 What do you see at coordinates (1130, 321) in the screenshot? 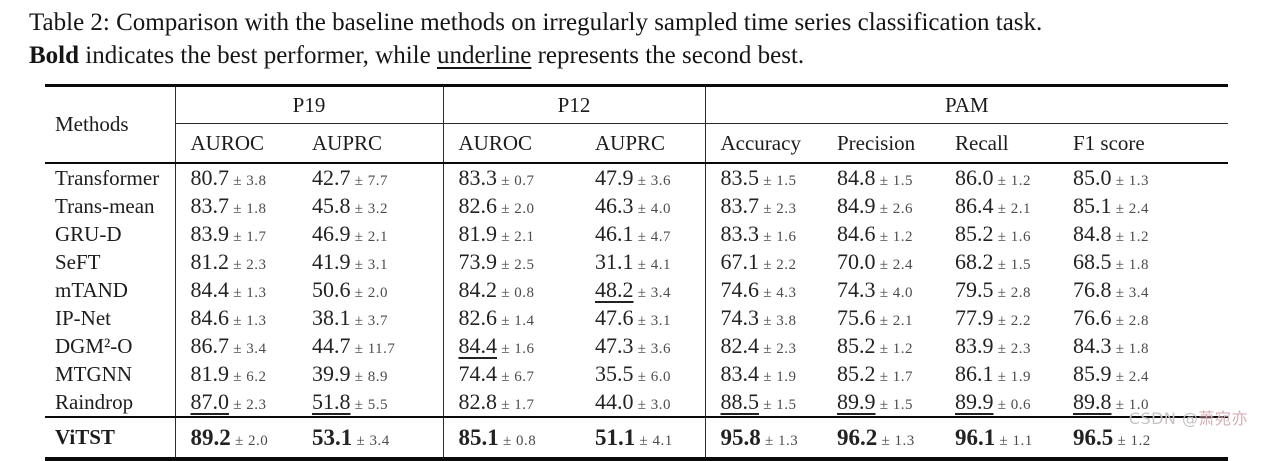
I see `metric-std: ± 2.8` at bounding box center [1130, 321].